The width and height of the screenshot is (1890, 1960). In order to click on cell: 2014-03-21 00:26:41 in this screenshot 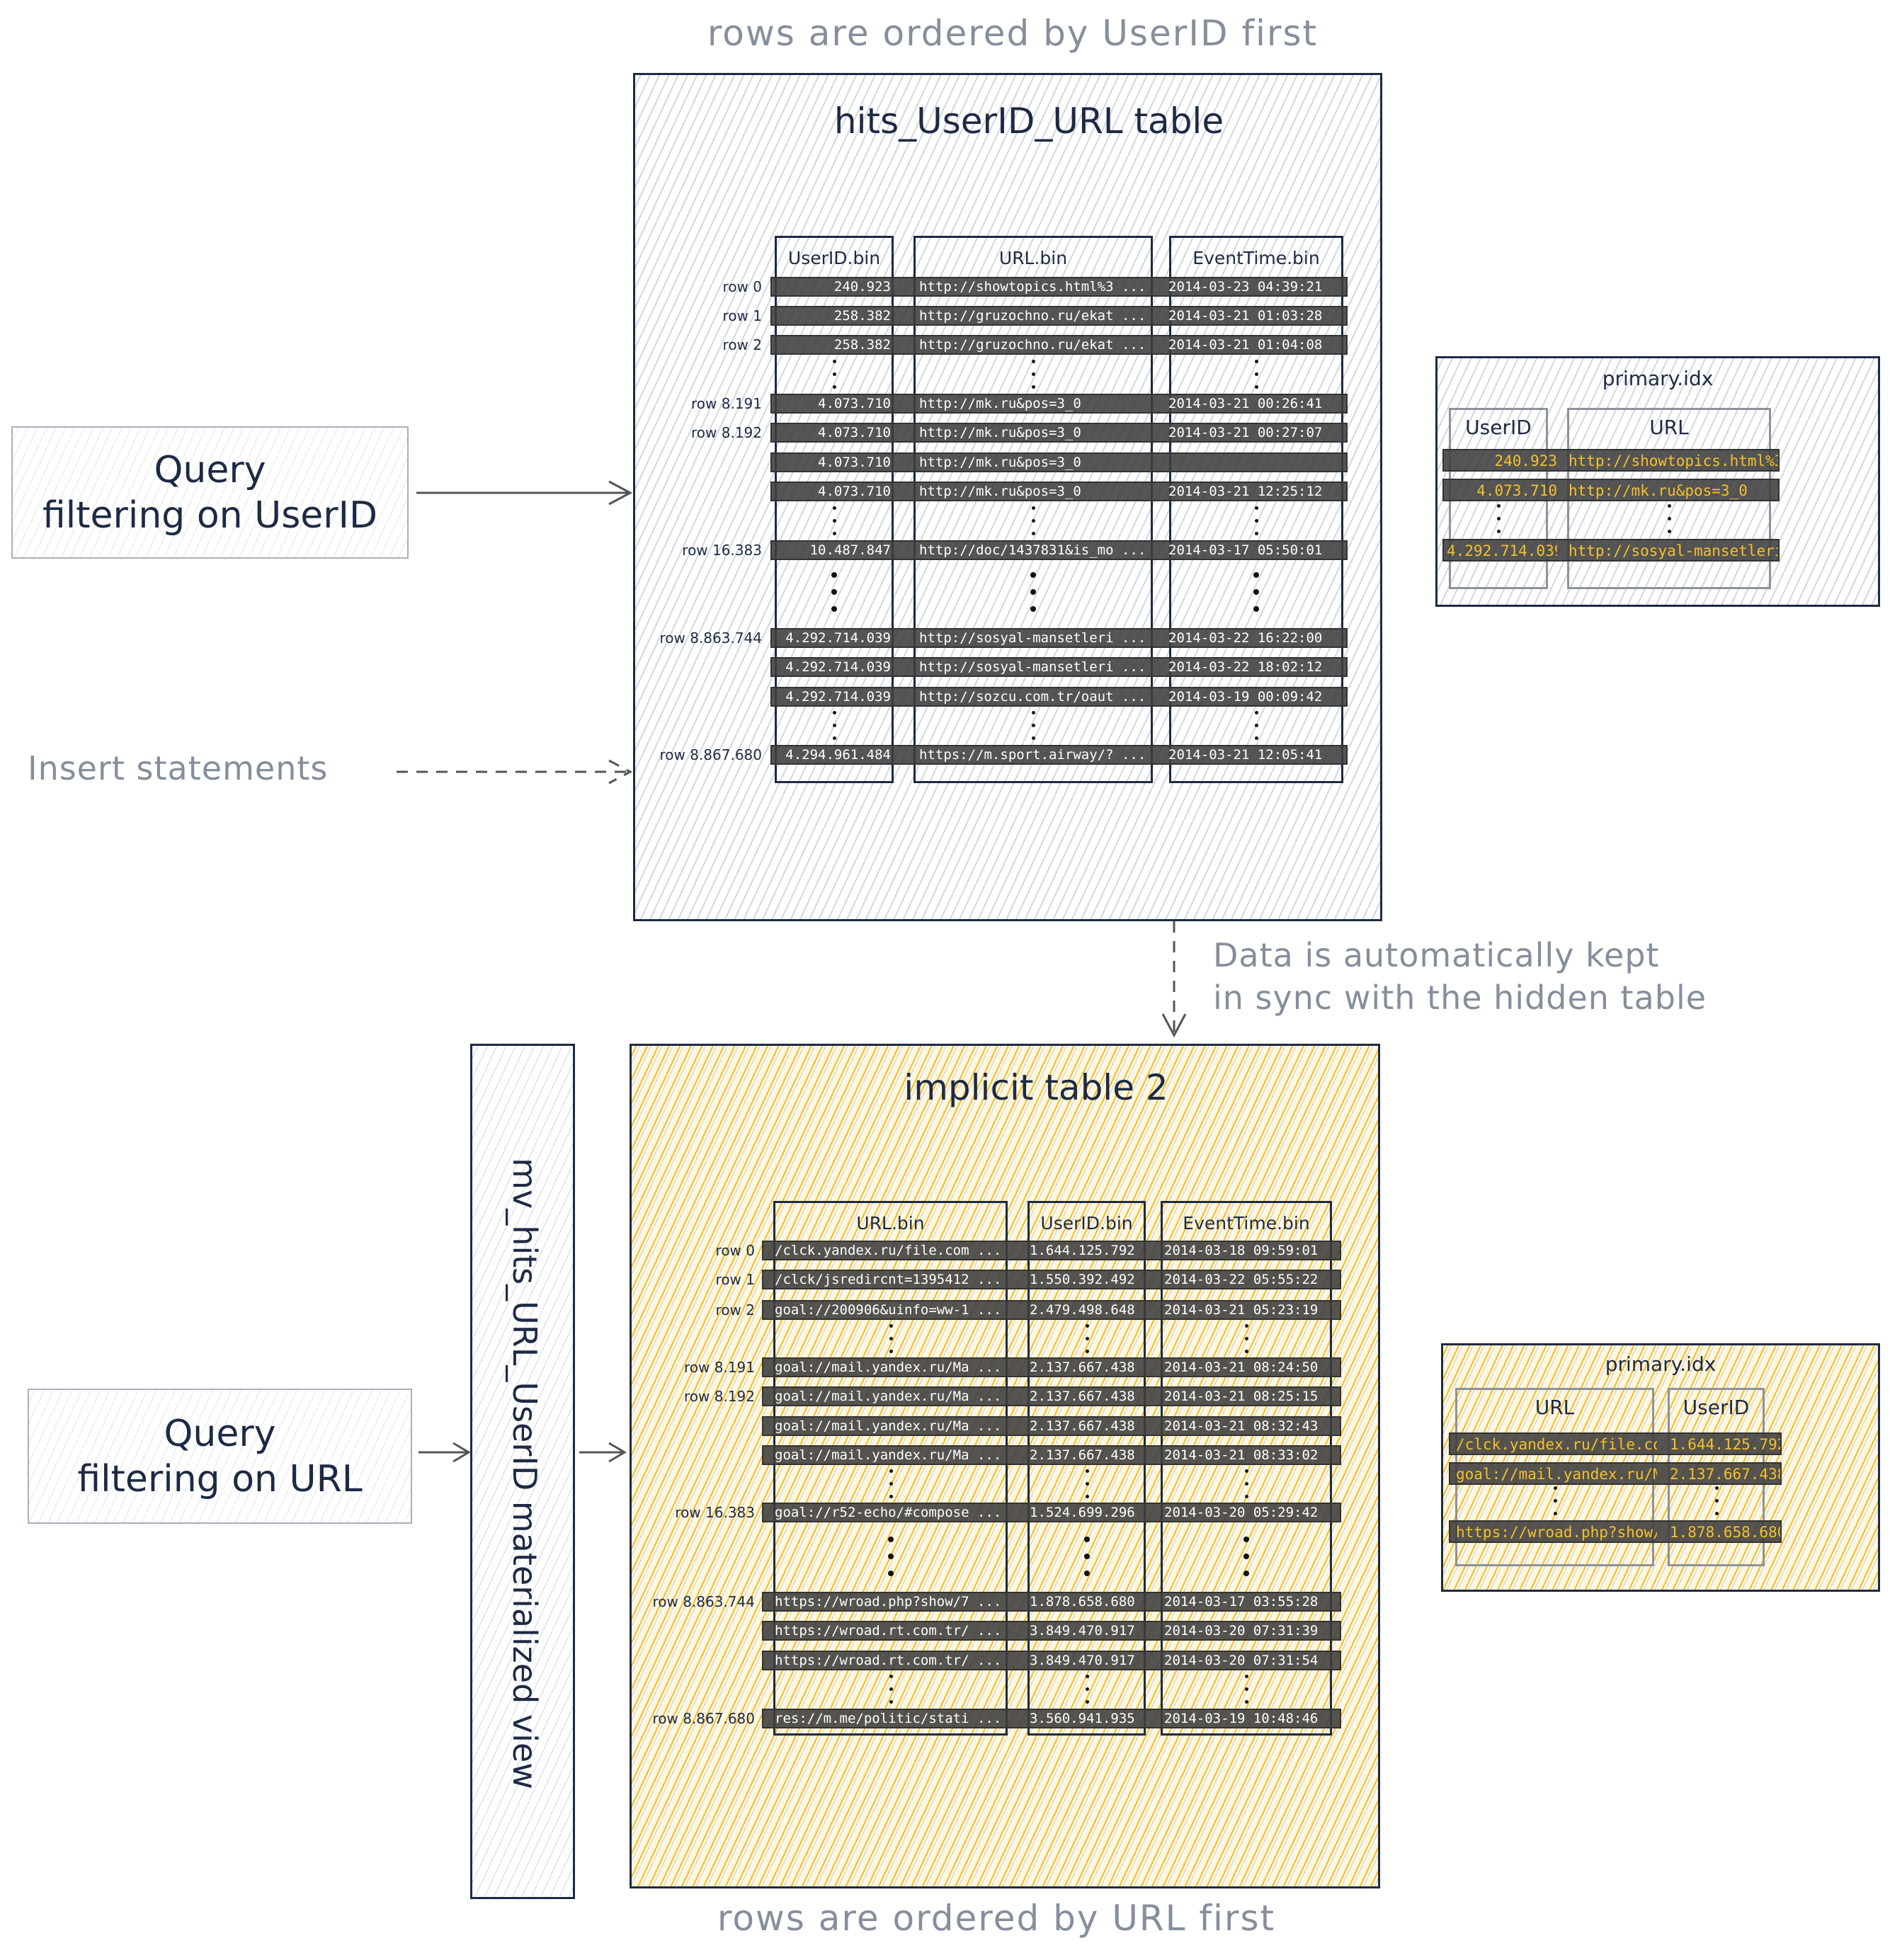, I will do `click(1245, 404)`.